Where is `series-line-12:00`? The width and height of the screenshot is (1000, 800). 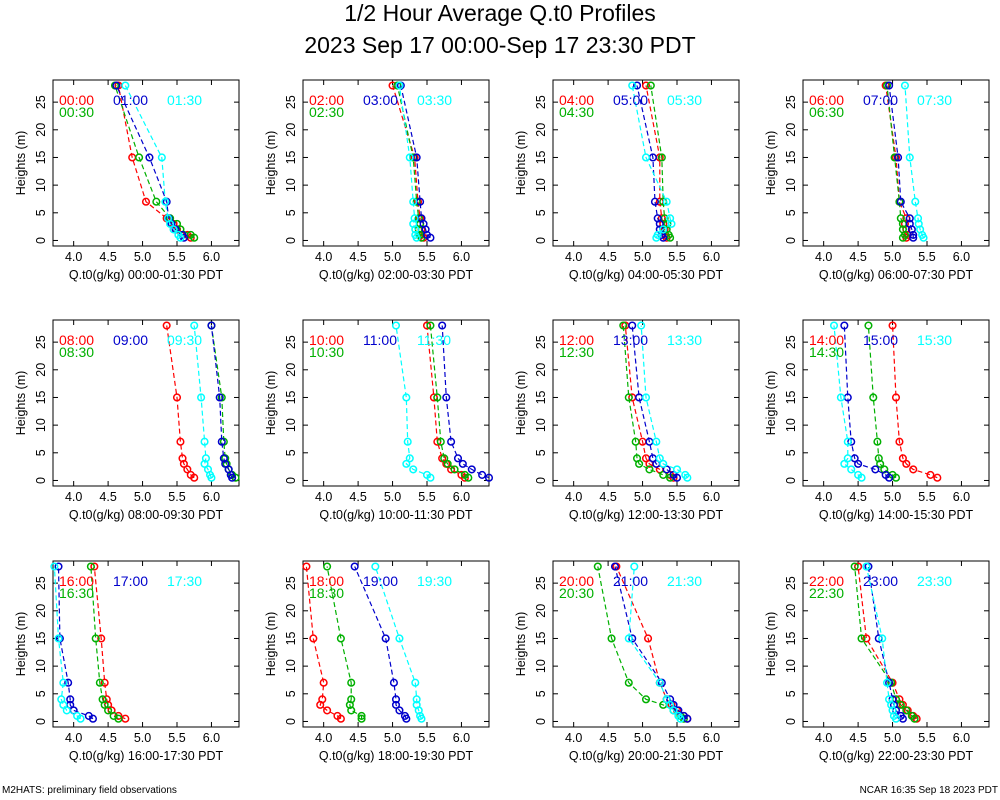
series-line-12:00 is located at coordinates (649, 402).